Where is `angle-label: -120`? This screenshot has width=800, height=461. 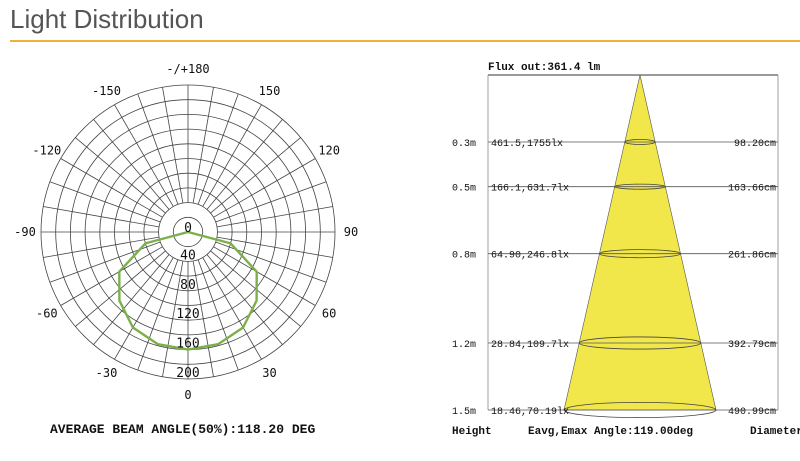 angle-label: -120 is located at coordinates (46, 151).